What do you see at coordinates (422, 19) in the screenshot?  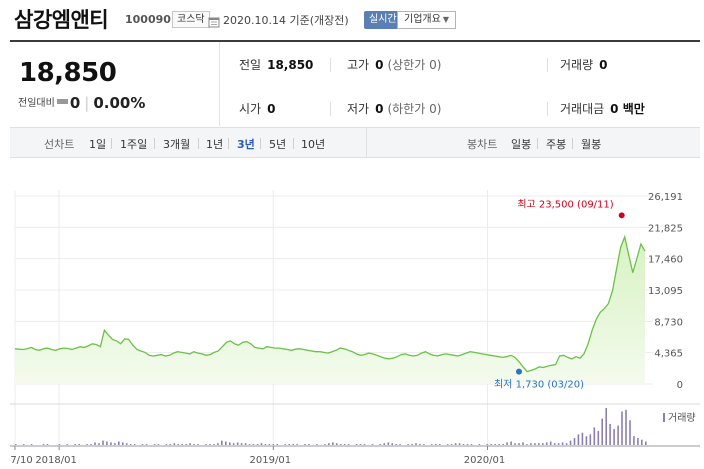 I see `company-overview-label: 기업개요` at bounding box center [422, 19].